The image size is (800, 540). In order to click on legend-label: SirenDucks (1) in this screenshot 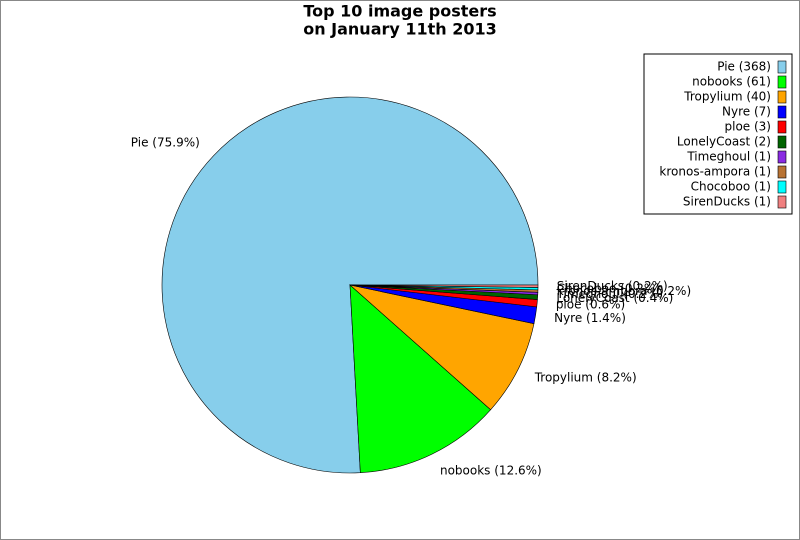, I will do `click(727, 202)`.